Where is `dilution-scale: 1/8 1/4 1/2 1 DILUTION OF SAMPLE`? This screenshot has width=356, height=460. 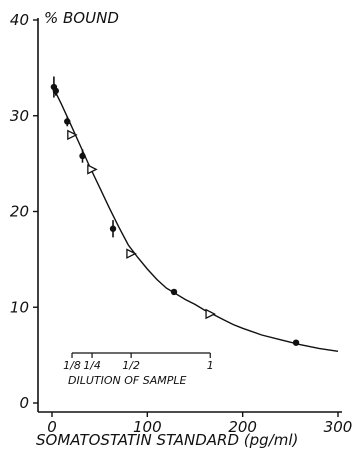 dilution-scale: 1/8 1/4 1/2 1 DILUTION OF SAMPLE is located at coordinates (138, 369).